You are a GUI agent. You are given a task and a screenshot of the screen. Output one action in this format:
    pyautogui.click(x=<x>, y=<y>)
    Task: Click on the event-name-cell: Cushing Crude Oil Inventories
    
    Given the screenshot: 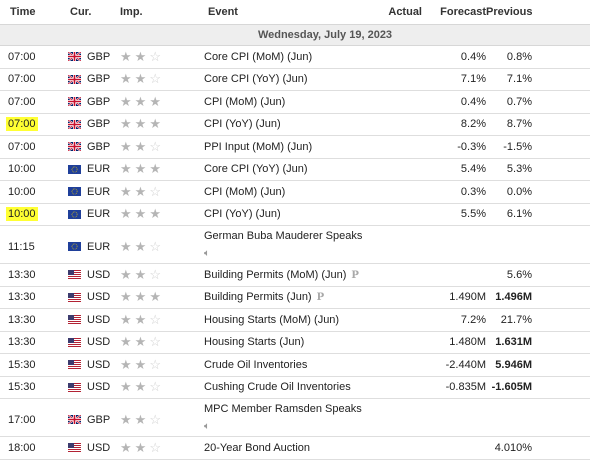 What is the action you would take?
    pyautogui.click(x=286, y=387)
    